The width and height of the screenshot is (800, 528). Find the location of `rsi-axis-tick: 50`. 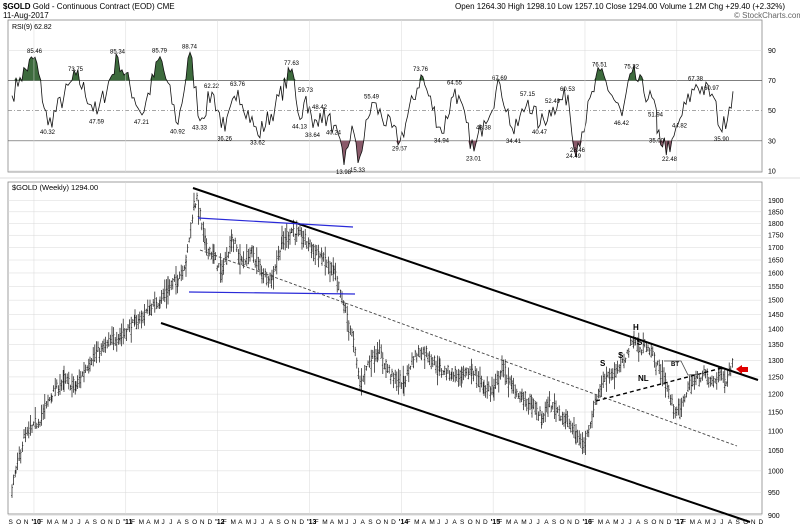

rsi-axis-tick: 50 is located at coordinates (772, 111).